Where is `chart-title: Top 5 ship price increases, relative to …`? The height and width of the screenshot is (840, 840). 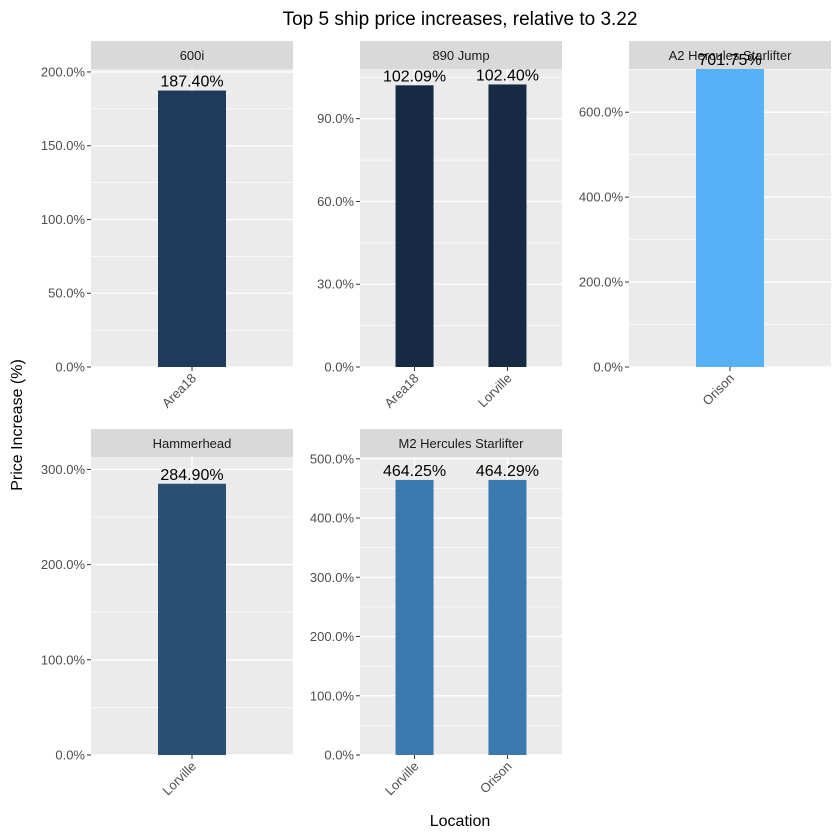
chart-title: Top 5 ship price increases, relative to … is located at coordinates (460, 19).